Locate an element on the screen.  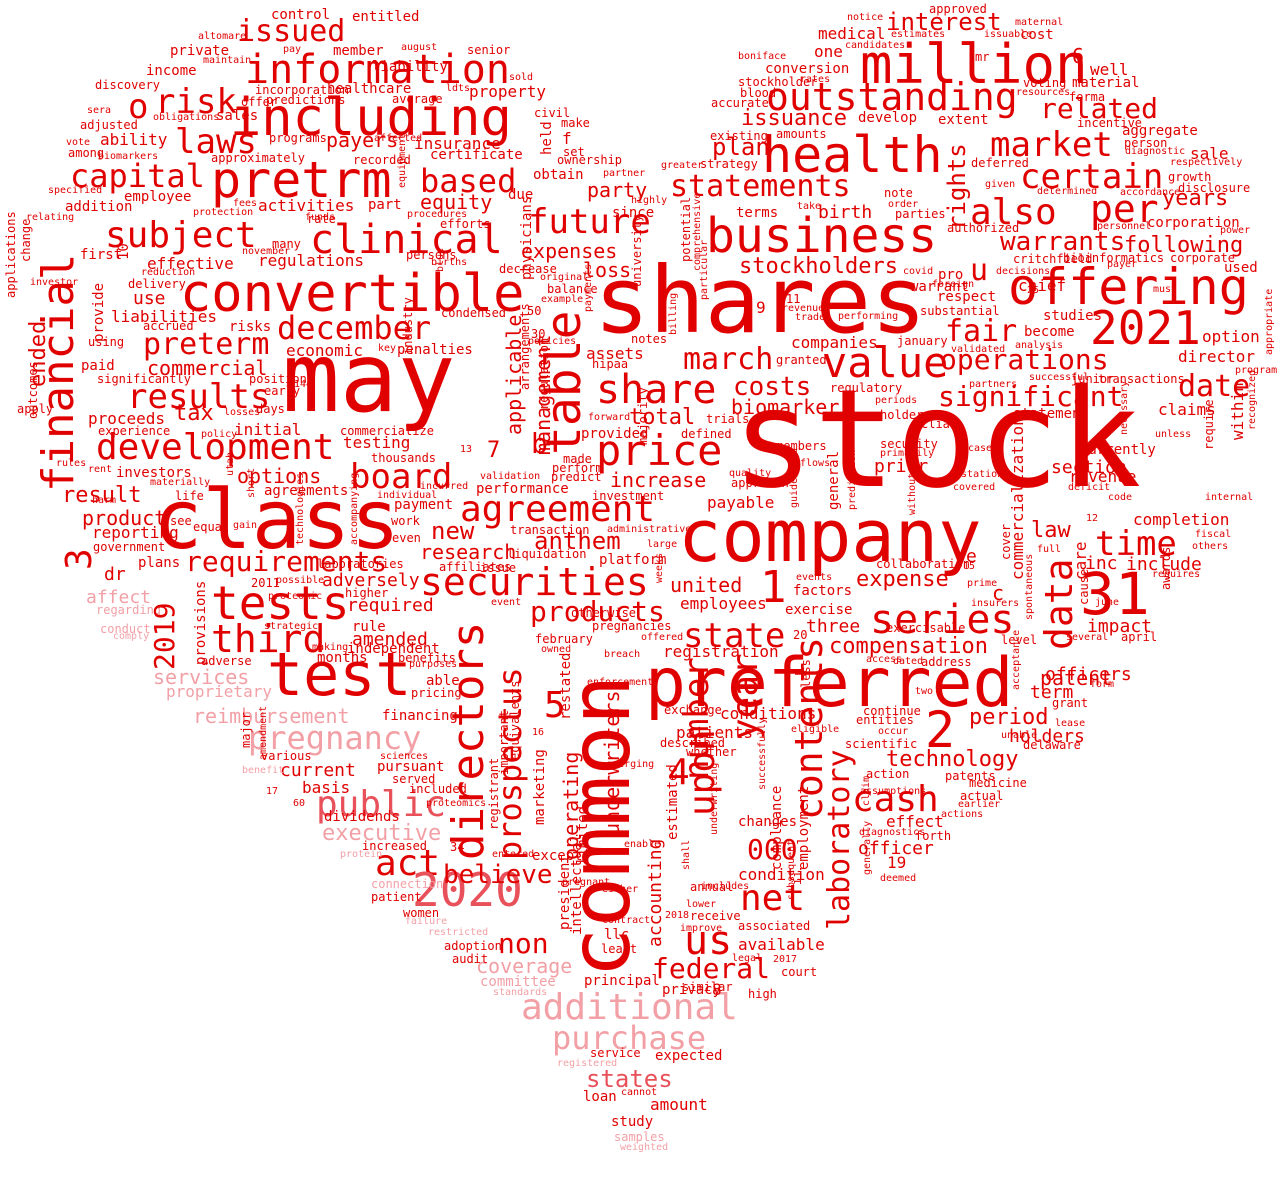
cloud-word: see is located at coordinates (181, 521).